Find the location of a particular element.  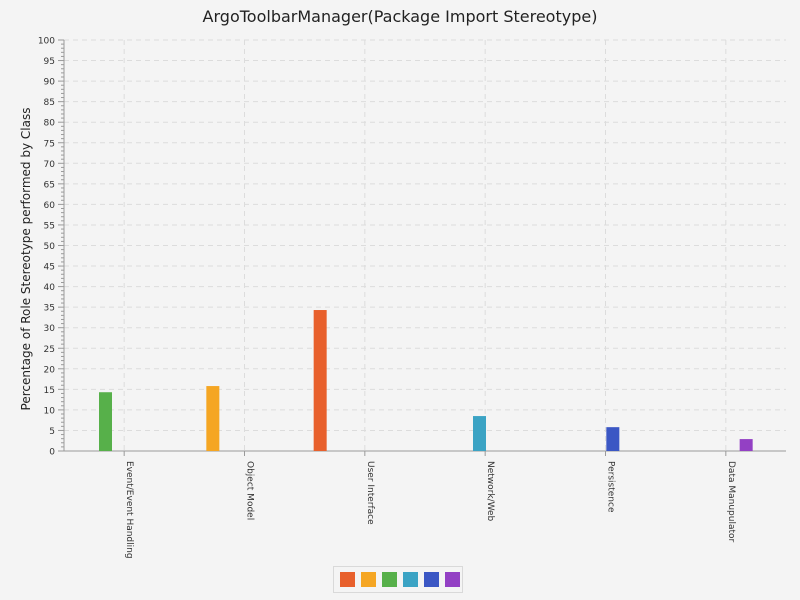

y-tick-label: 80 is located at coordinates (50, 124).